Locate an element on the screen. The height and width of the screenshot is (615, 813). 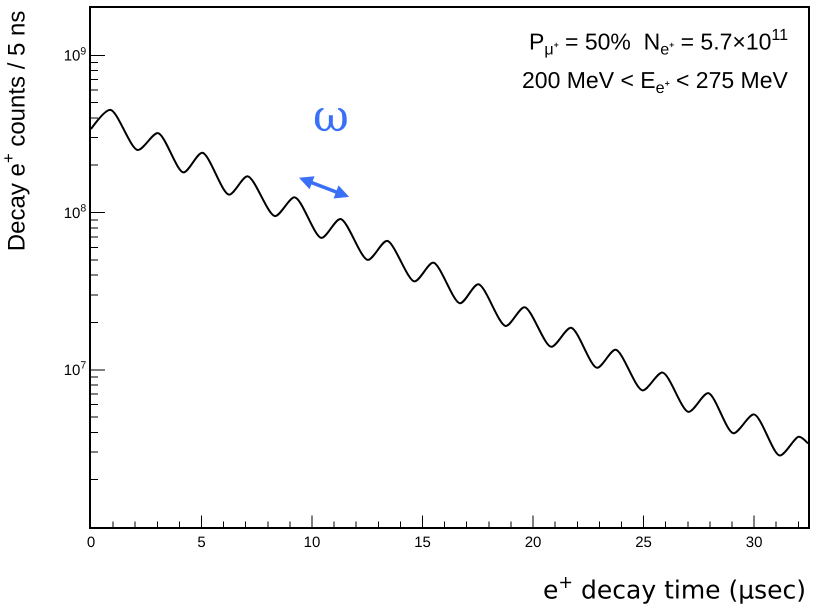
x-tick-label: 10 is located at coordinates (312, 542).